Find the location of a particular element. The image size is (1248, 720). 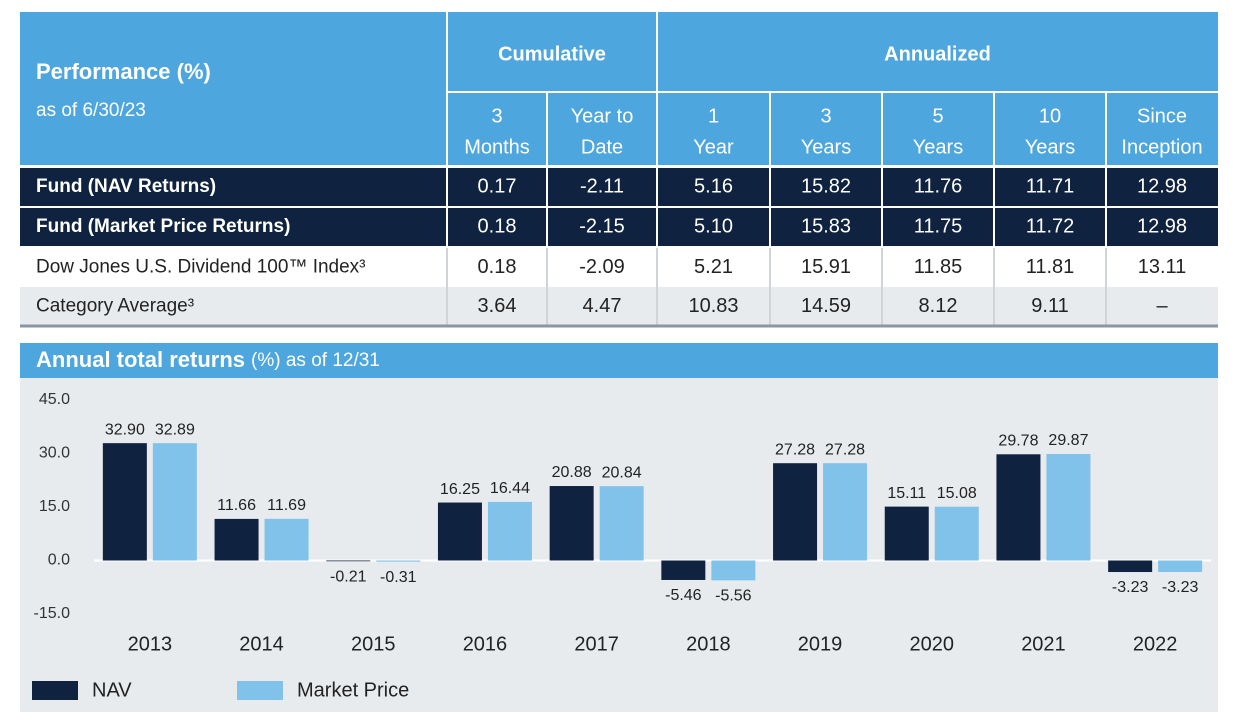

cell: 5.10 is located at coordinates (713, 226).